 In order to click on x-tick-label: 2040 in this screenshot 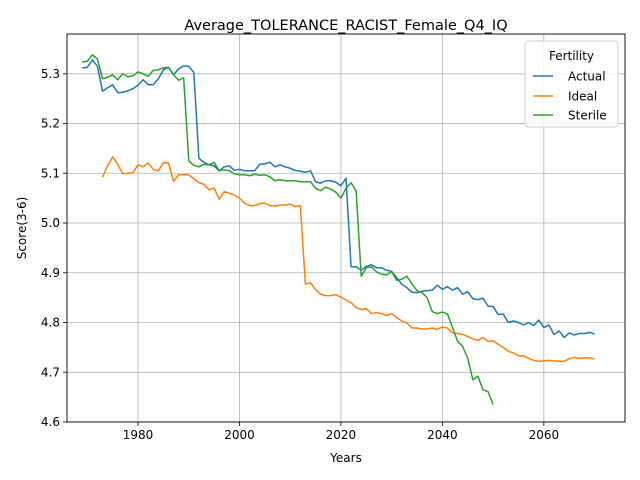, I will do `click(442, 435)`.